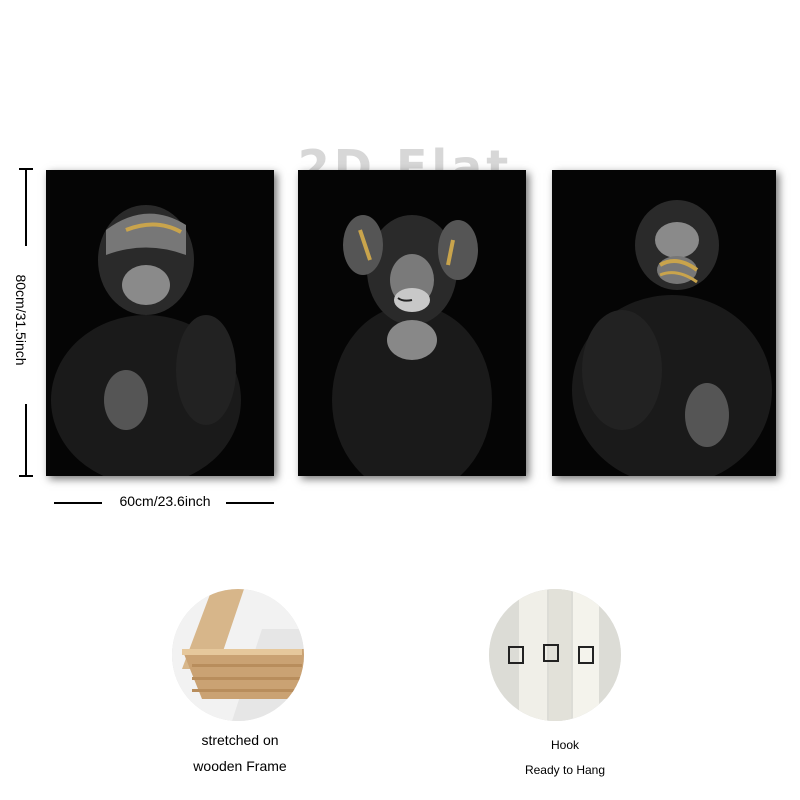 The width and height of the screenshot is (800, 800). I want to click on wooden-frame-detail-image, so click(238, 655).